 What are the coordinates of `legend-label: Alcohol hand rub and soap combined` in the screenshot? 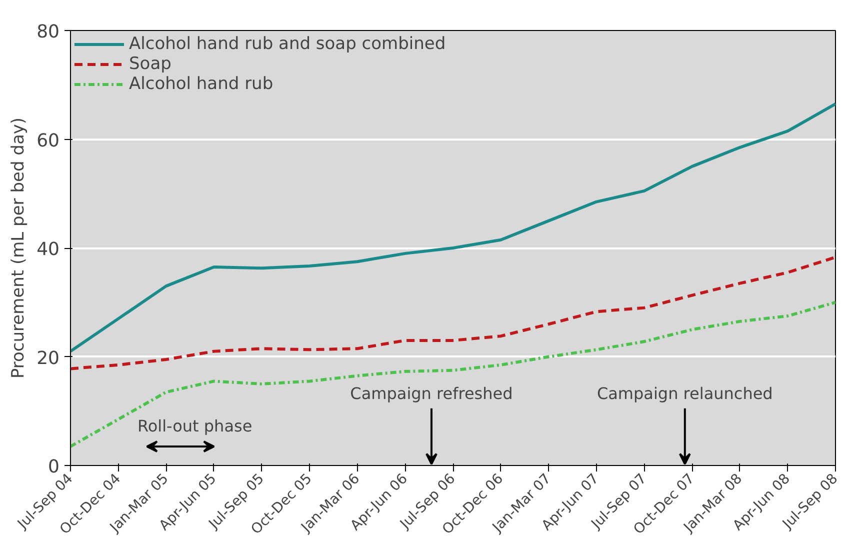 It's located at (287, 44).